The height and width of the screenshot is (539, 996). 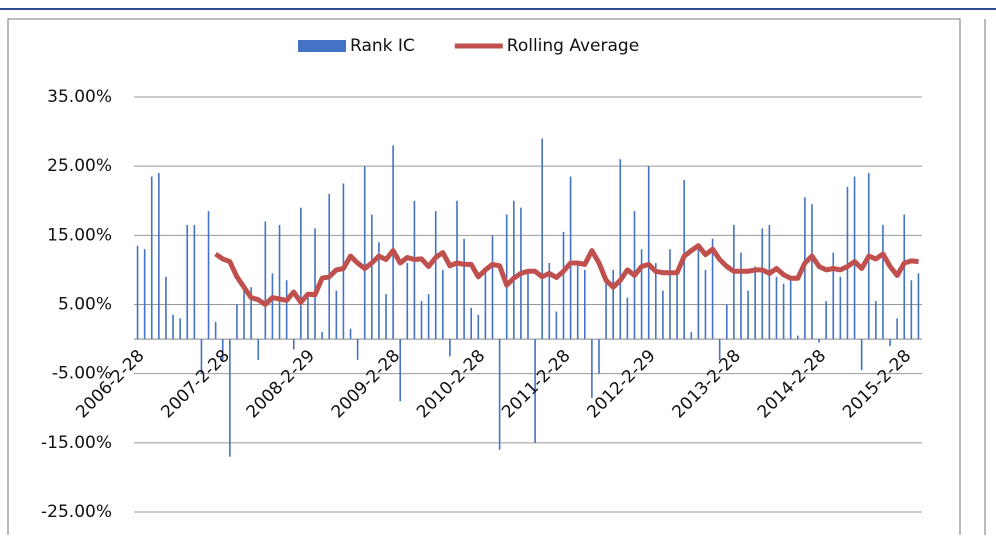 What do you see at coordinates (195, 384) in the screenshot?
I see `x-tick-label: 2007-2-28` at bounding box center [195, 384].